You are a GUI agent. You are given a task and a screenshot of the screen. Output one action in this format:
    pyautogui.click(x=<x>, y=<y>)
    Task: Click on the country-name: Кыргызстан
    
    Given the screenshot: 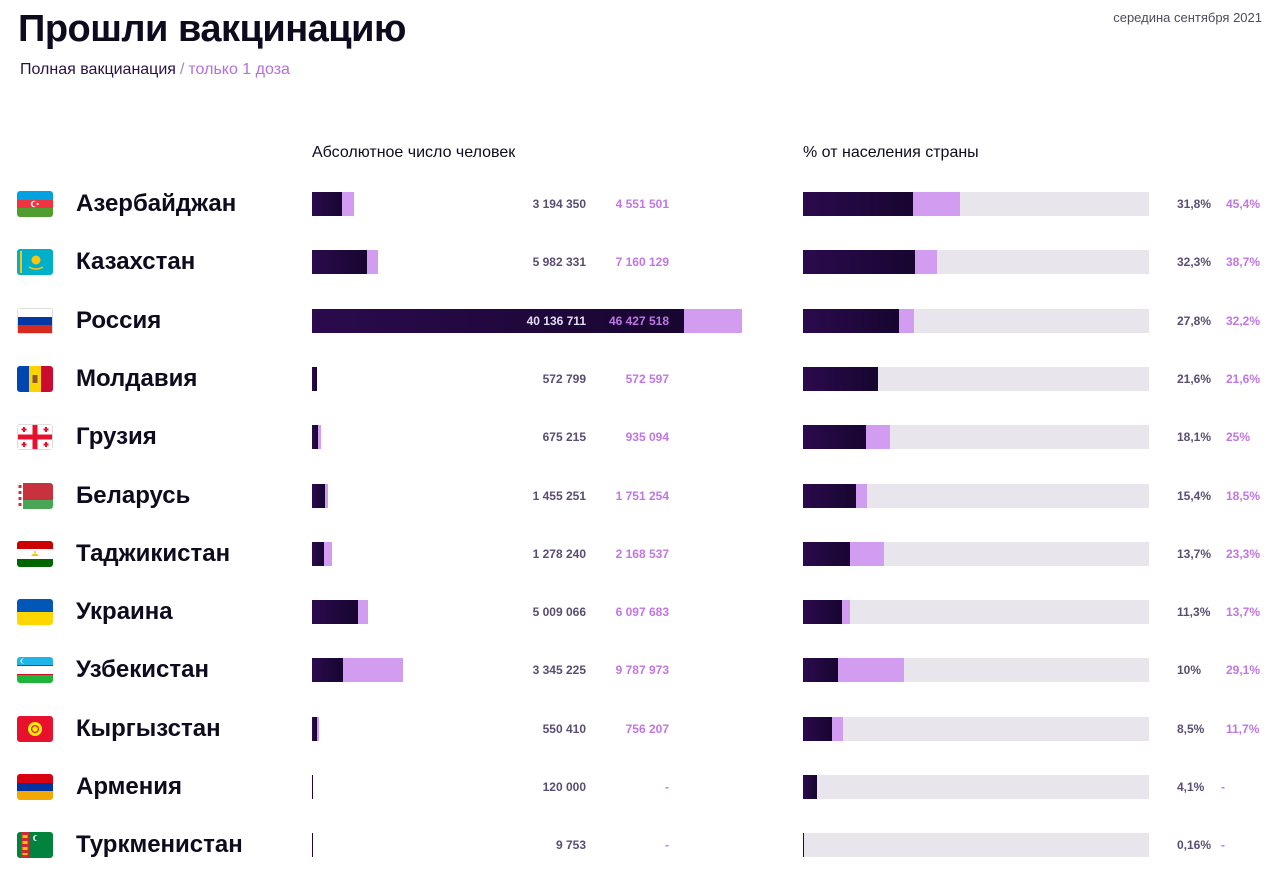 What is the action you would take?
    pyautogui.click(x=148, y=728)
    